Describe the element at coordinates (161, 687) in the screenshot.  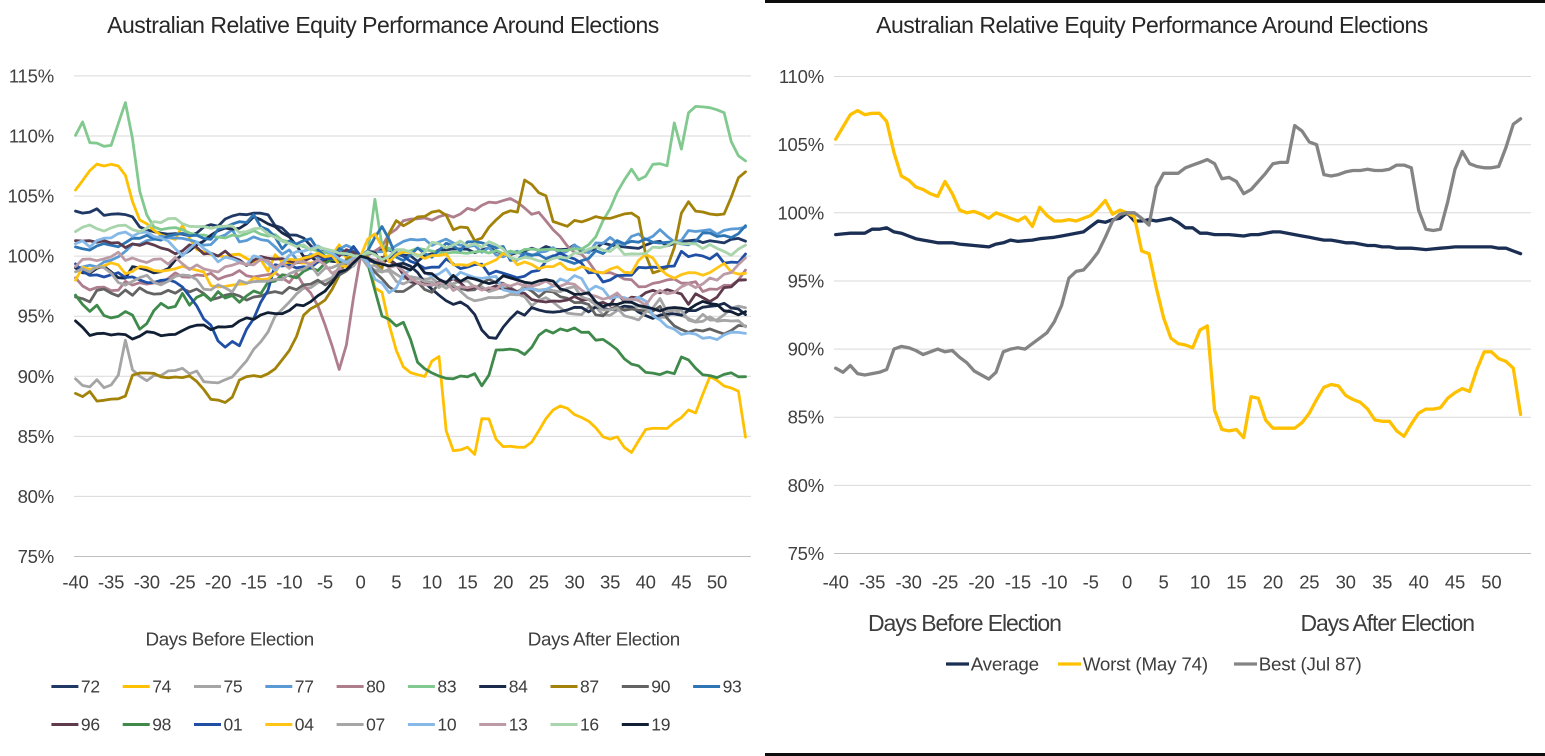
I see `svg-text: 74` at that location.